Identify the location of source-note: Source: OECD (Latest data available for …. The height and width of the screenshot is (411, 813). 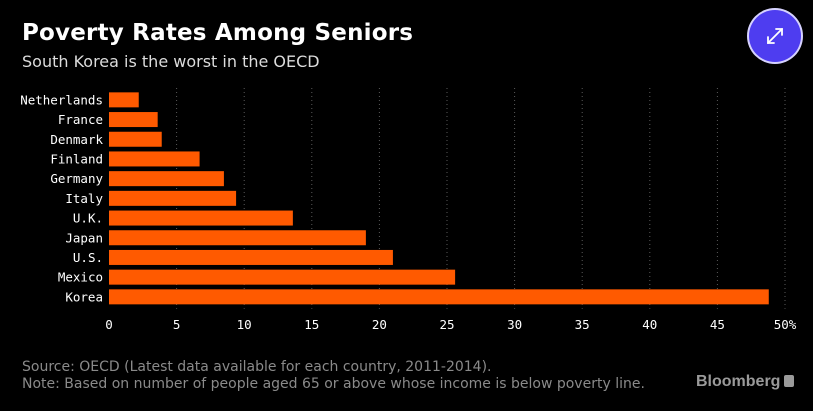
(257, 367).